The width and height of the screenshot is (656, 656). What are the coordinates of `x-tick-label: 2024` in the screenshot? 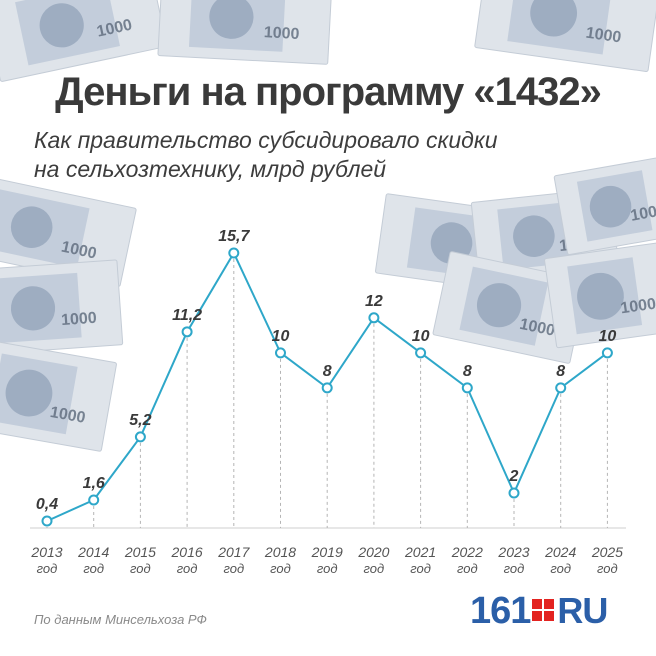 It's located at (560, 552).